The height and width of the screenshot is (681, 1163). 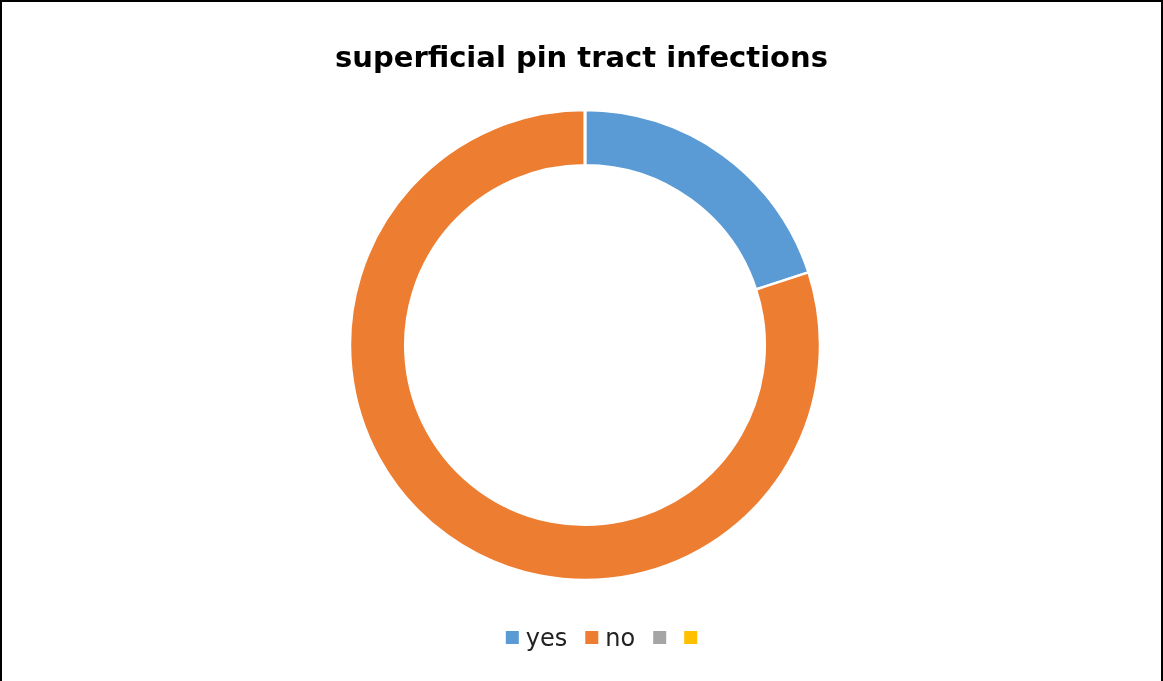 I want to click on legend-label: yes, so click(x=546, y=638).